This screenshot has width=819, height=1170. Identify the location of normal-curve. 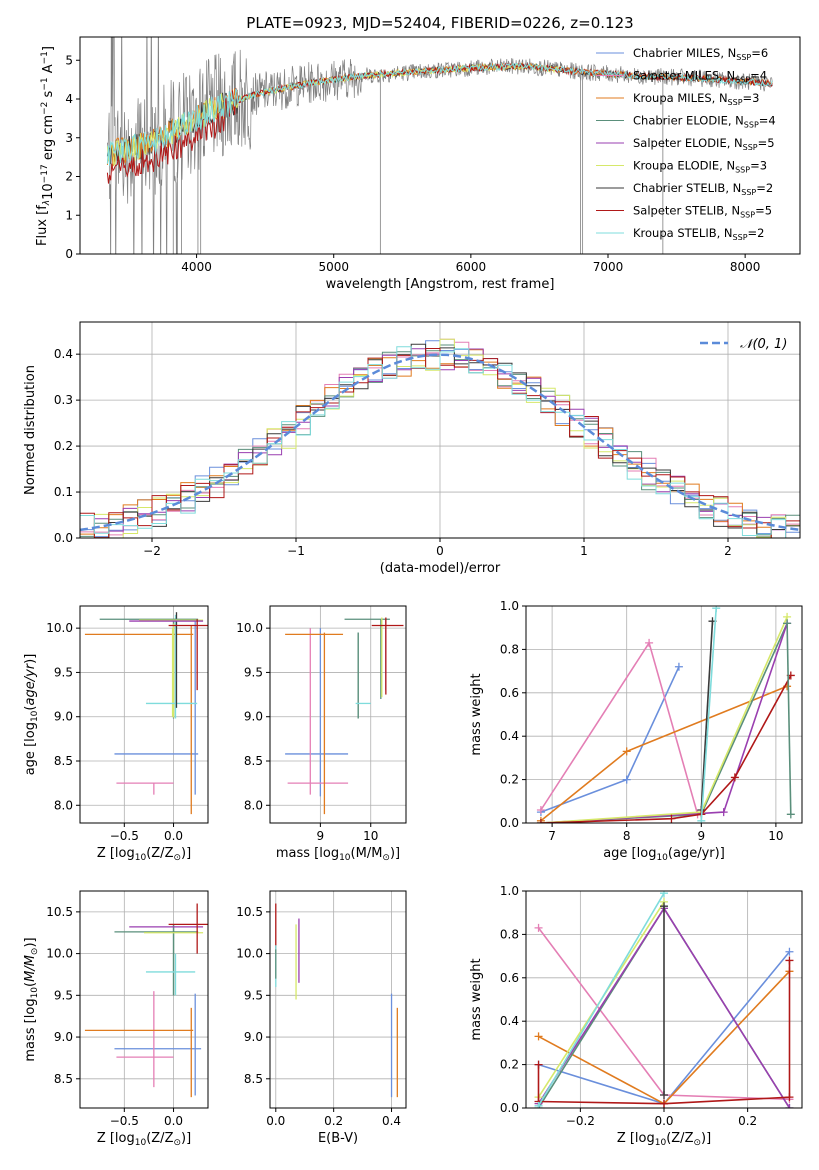
(440, 442).